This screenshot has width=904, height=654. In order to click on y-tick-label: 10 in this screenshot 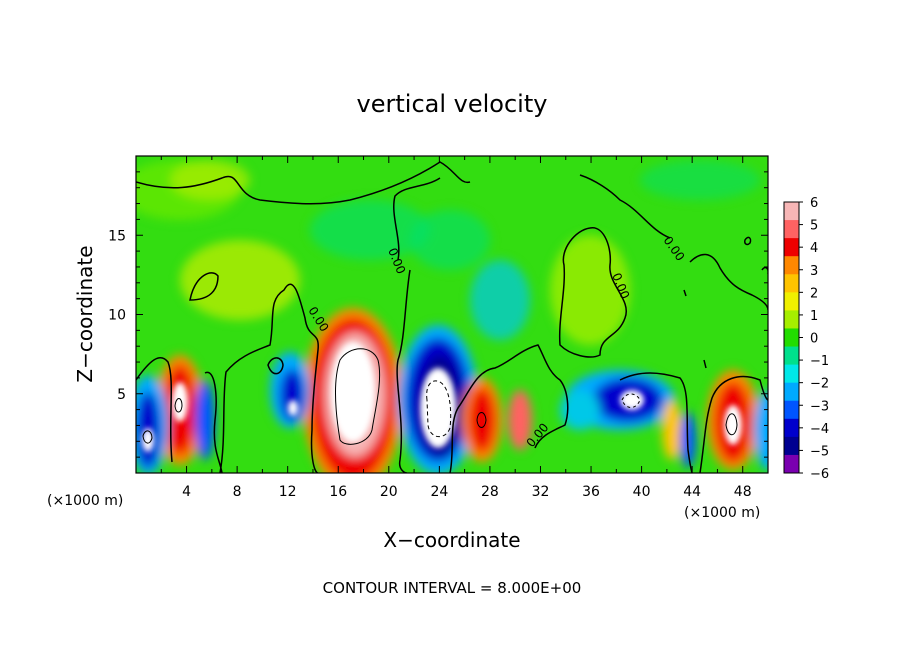, I will do `click(117, 316)`.